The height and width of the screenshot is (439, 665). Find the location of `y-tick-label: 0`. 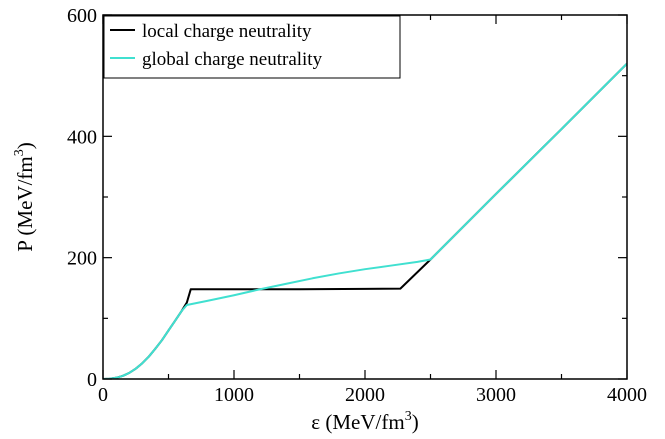

y-tick-label: 0 is located at coordinates (92, 380).